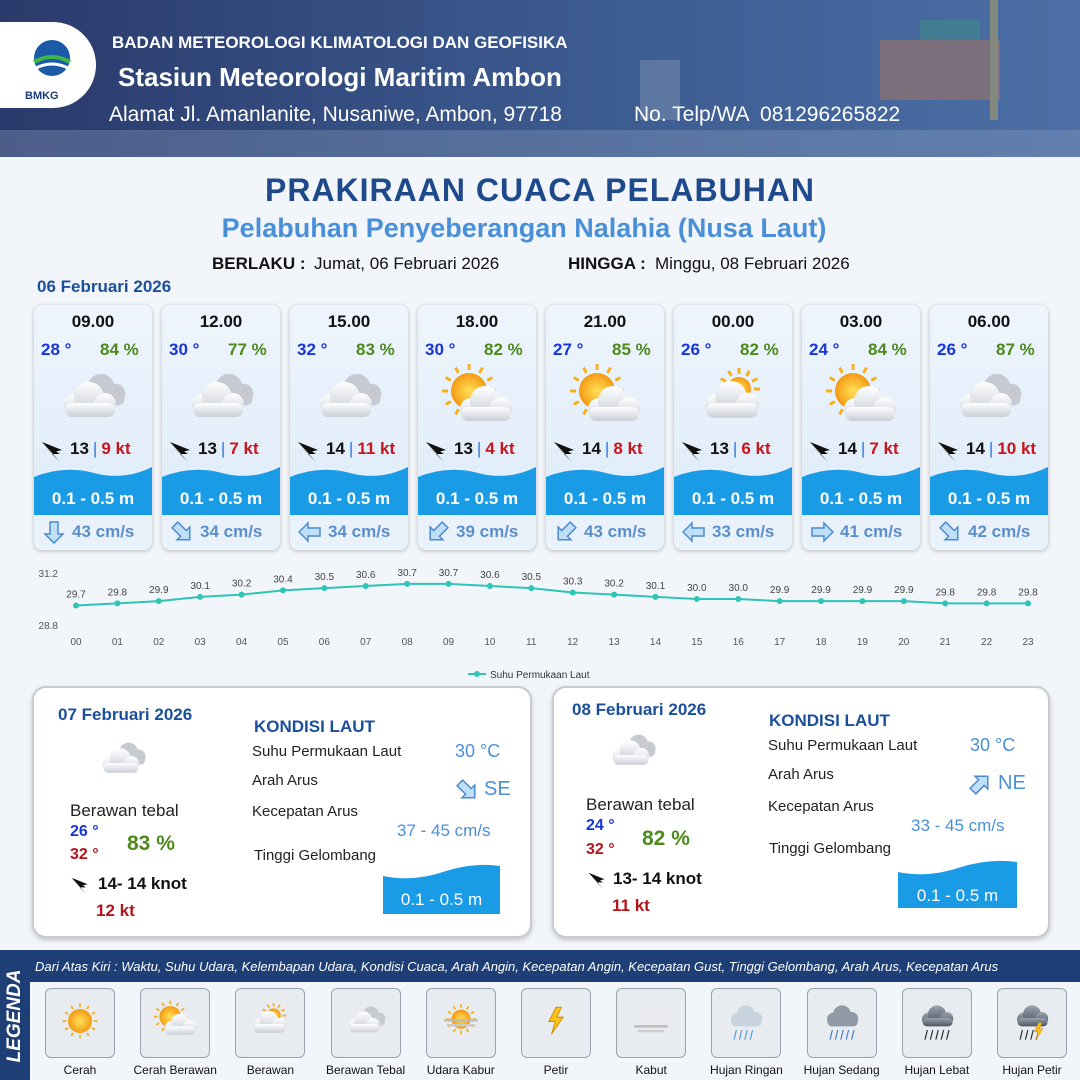  What do you see at coordinates (490, 575) in the screenshot?
I see `data-label: 30.6` at bounding box center [490, 575].